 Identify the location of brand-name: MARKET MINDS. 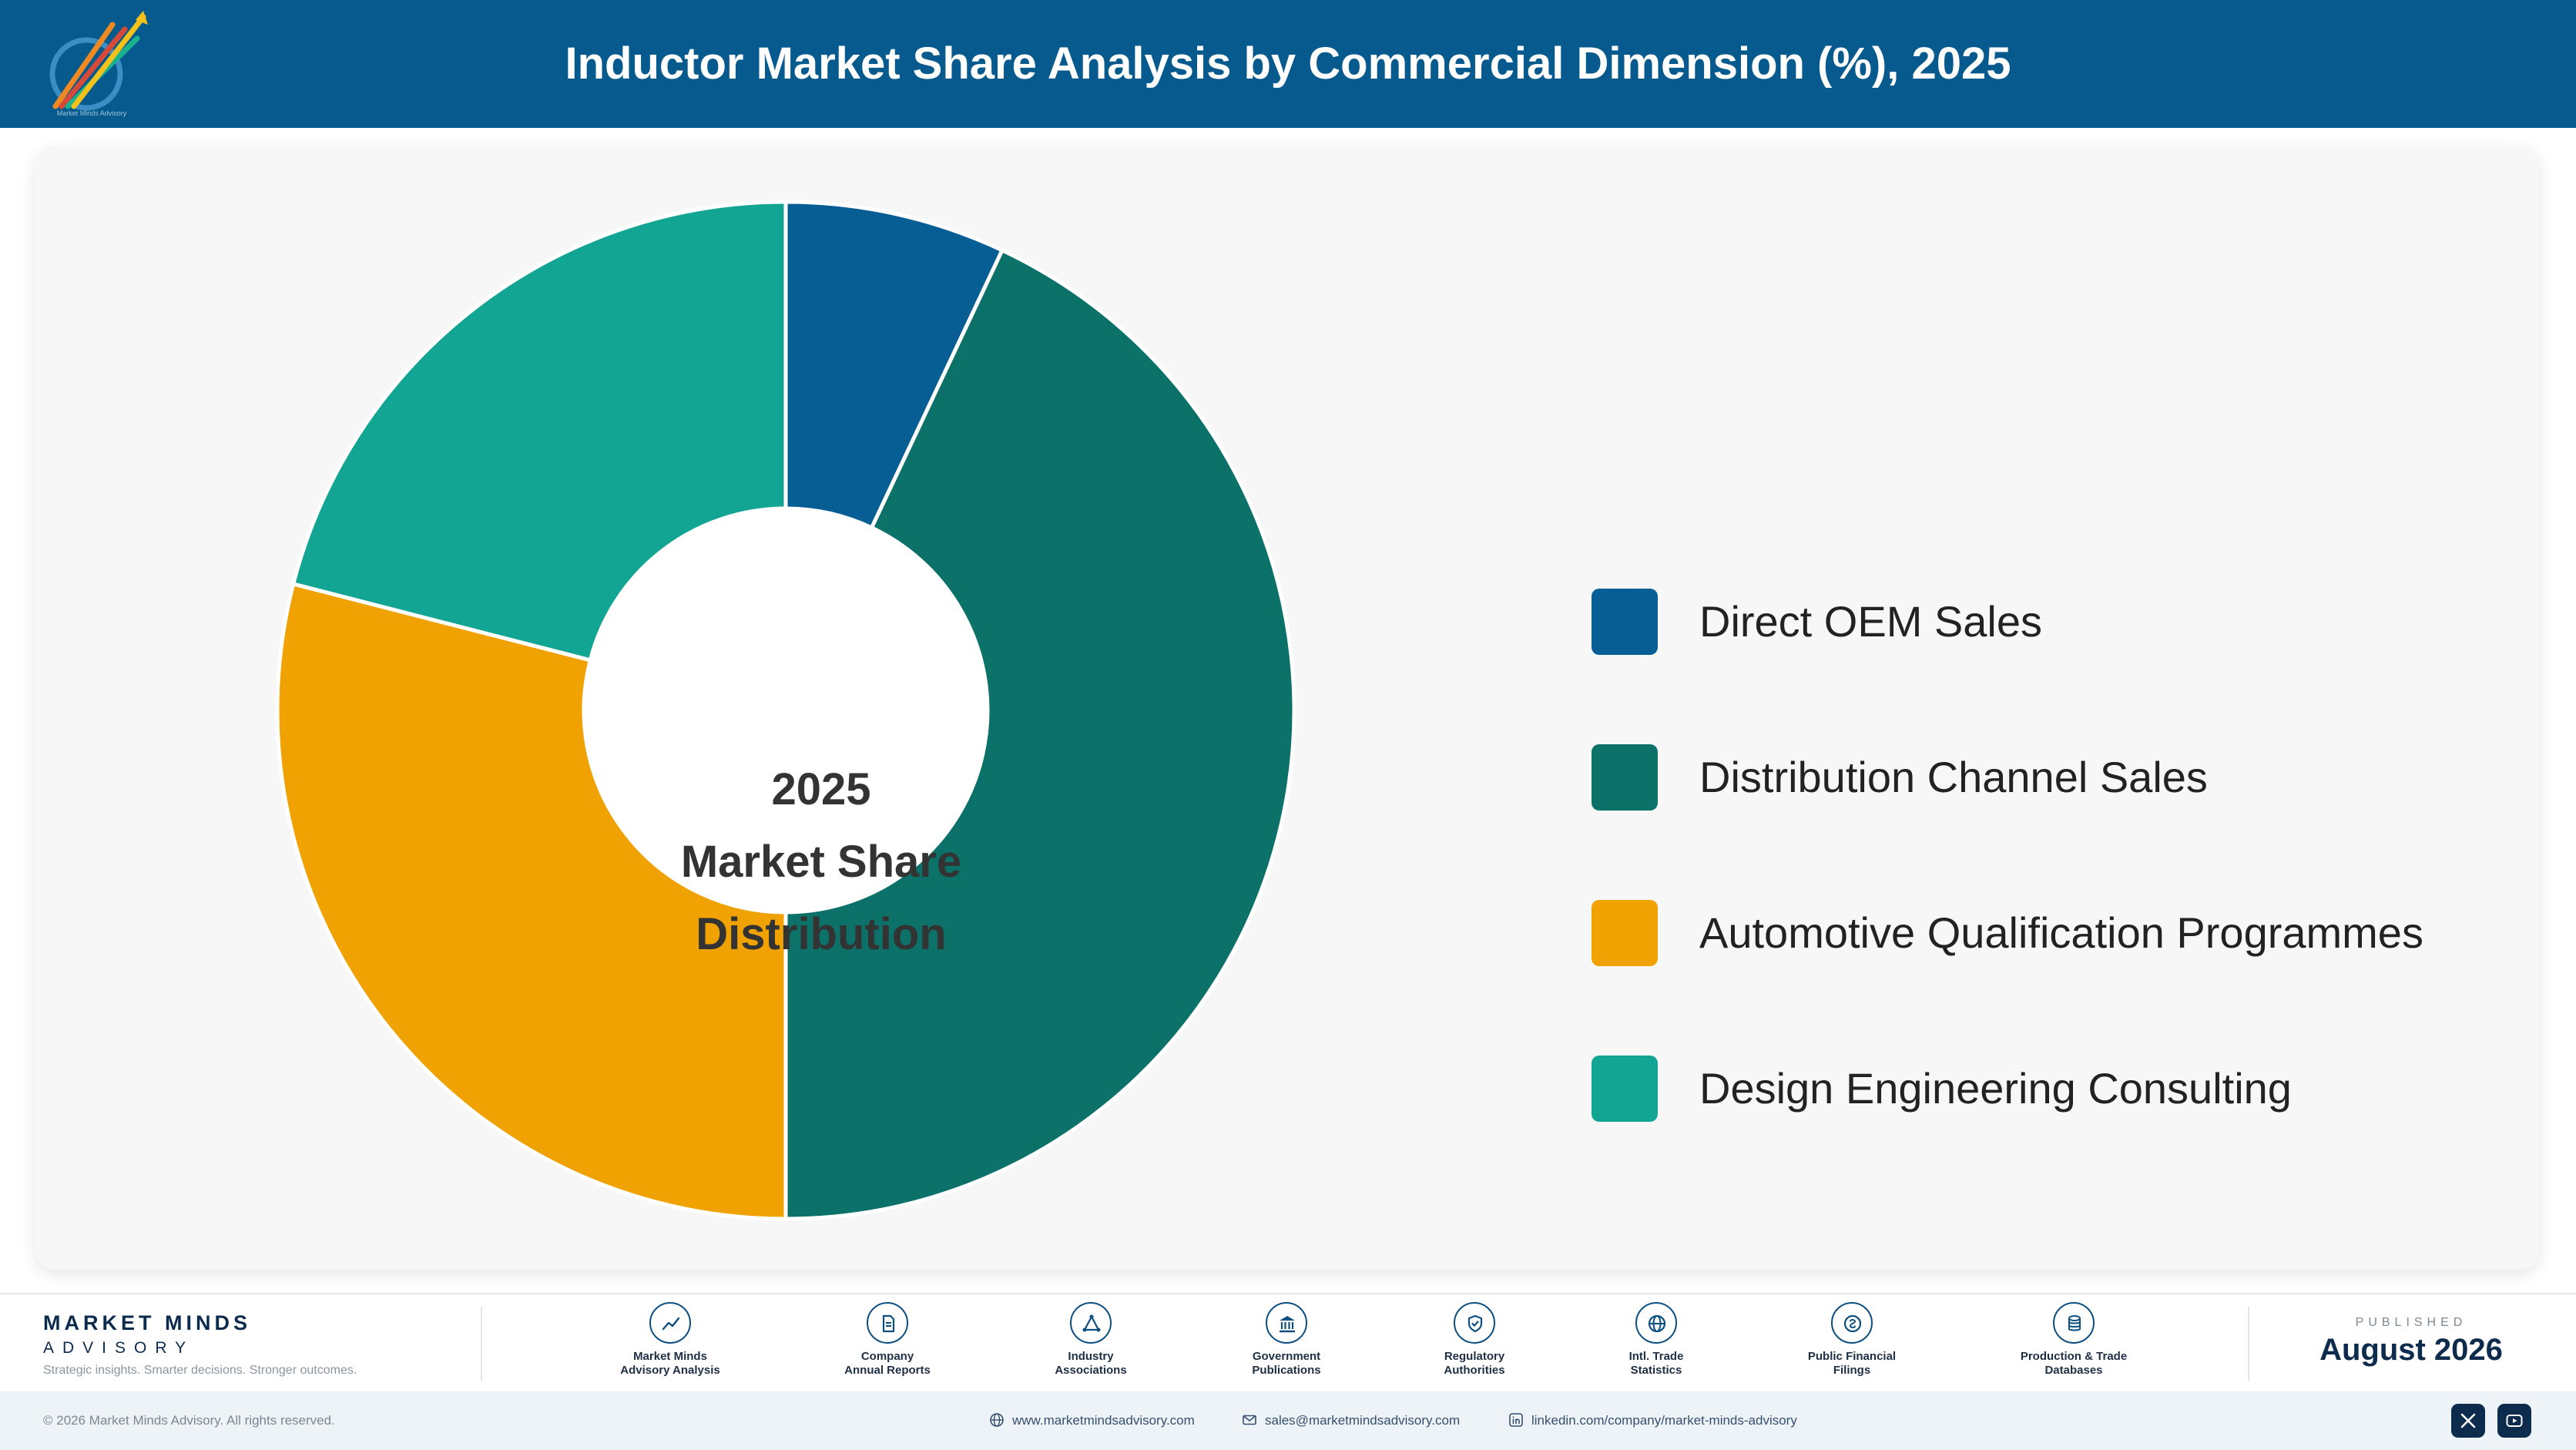
(147, 1322).